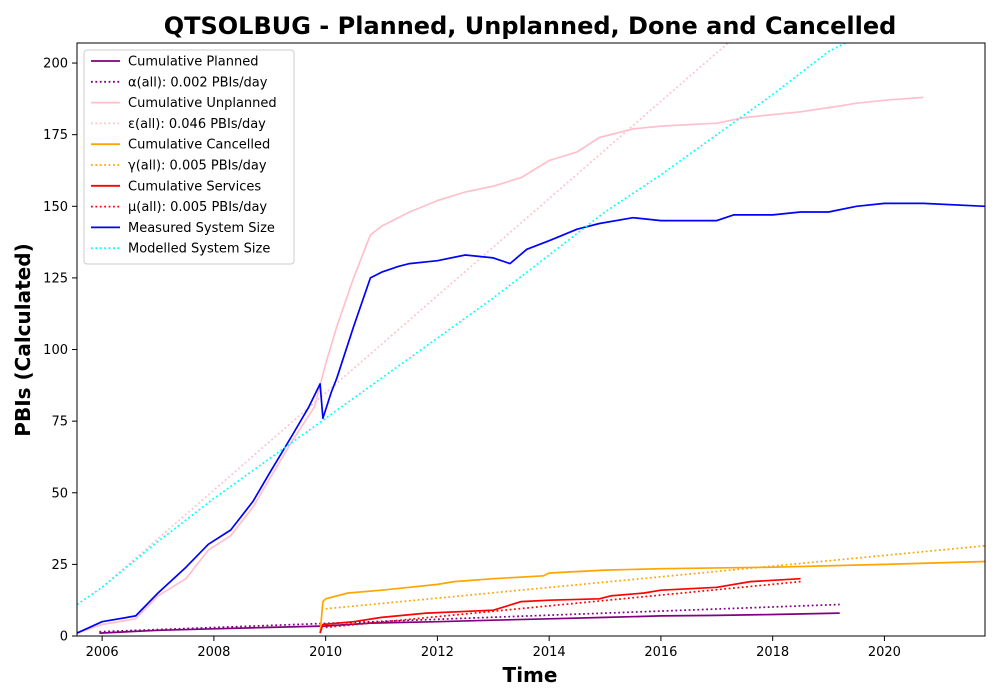 Image resolution: width=1000 pixels, height=700 pixels. Describe the element at coordinates (213, 652) in the screenshot. I see `x-tick-label: 2008` at that location.